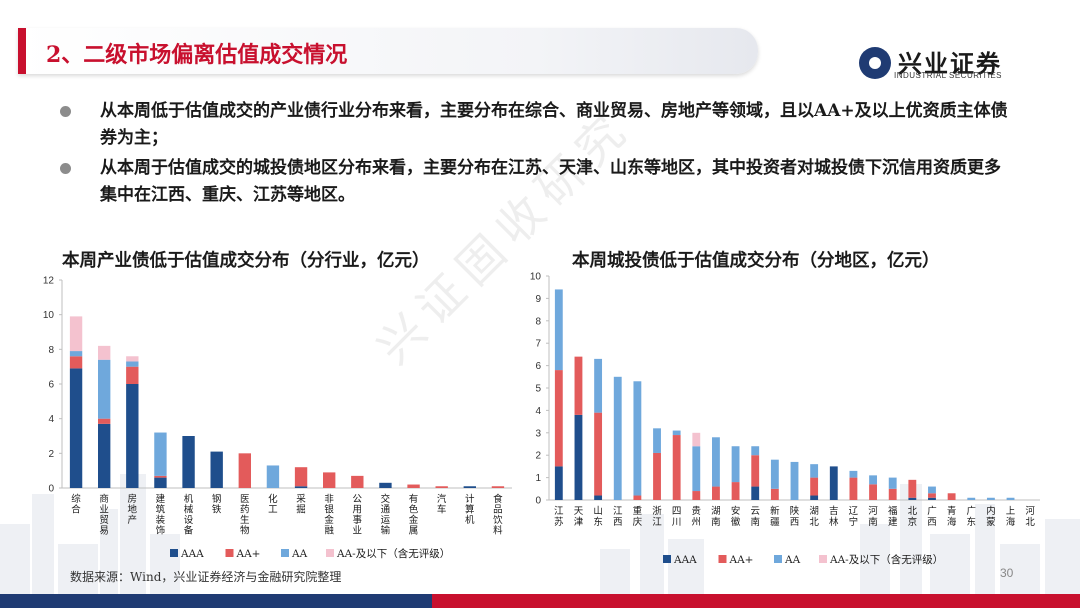 The width and height of the screenshot is (1080, 608). I want to click on x-category-label: 江, so click(657, 522).